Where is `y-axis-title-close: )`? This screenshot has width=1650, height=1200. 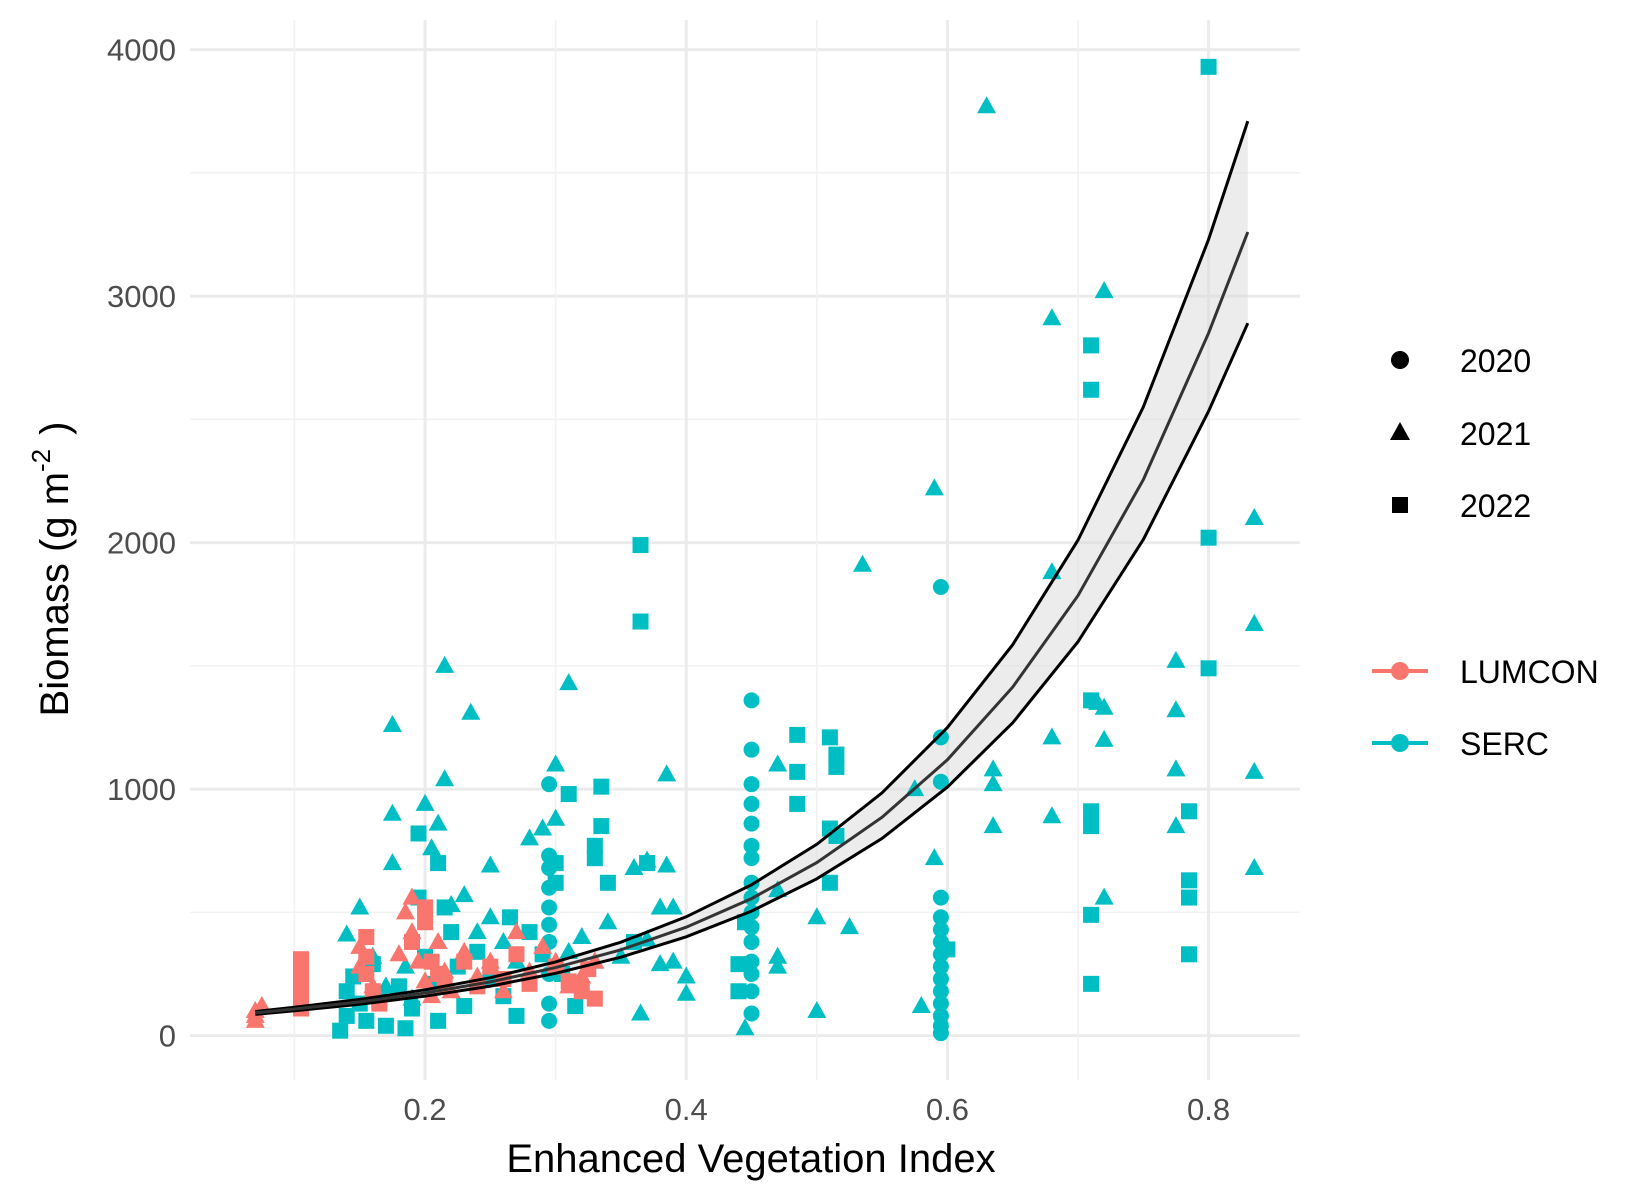 y-axis-title-close: ) is located at coordinates (55, 428).